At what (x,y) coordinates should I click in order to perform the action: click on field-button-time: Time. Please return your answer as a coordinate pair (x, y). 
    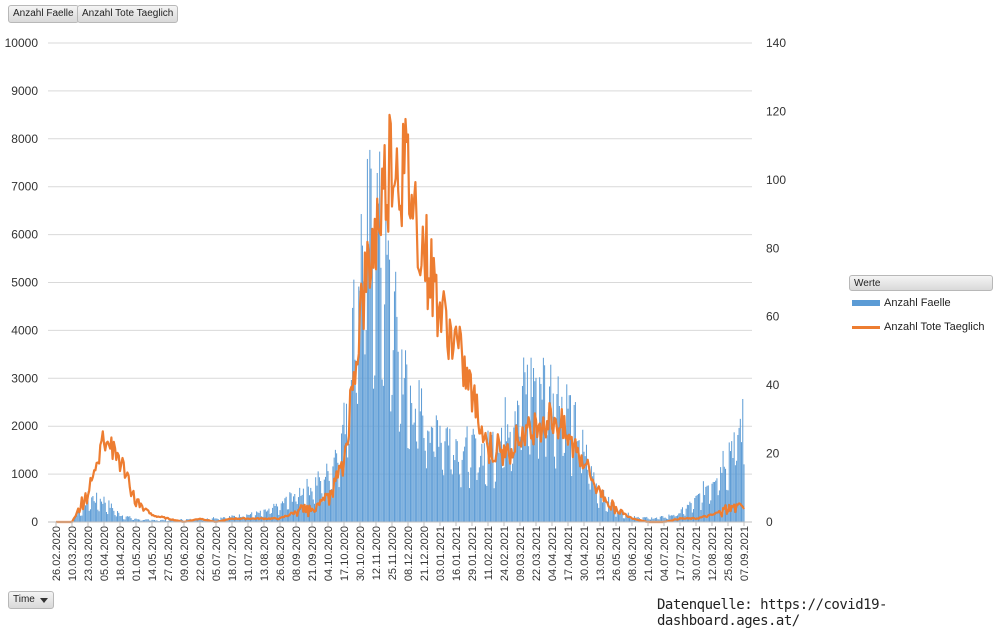
    Looking at the image, I should click on (31, 600).